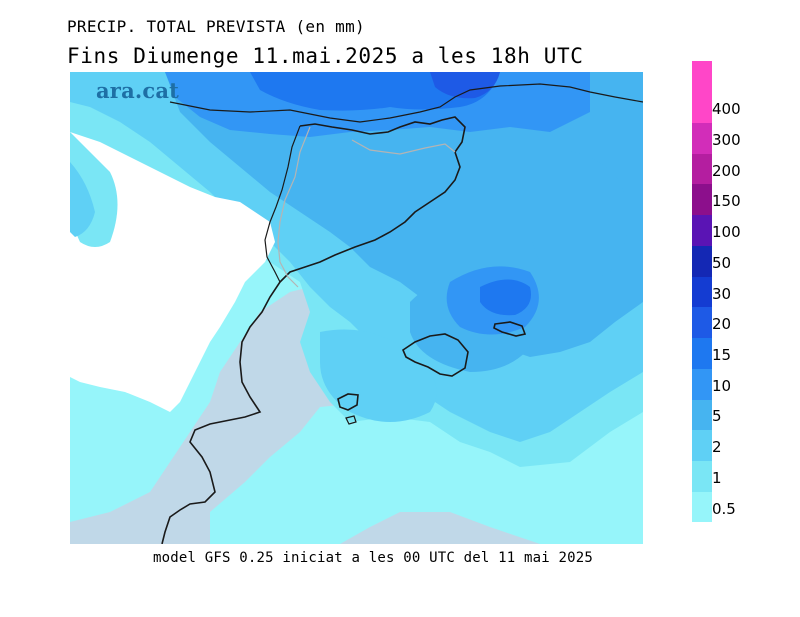 Image resolution: width=800 pixels, height=617 pixels. What do you see at coordinates (348, 402) in the screenshot?
I see `island-ibiza` at bounding box center [348, 402].